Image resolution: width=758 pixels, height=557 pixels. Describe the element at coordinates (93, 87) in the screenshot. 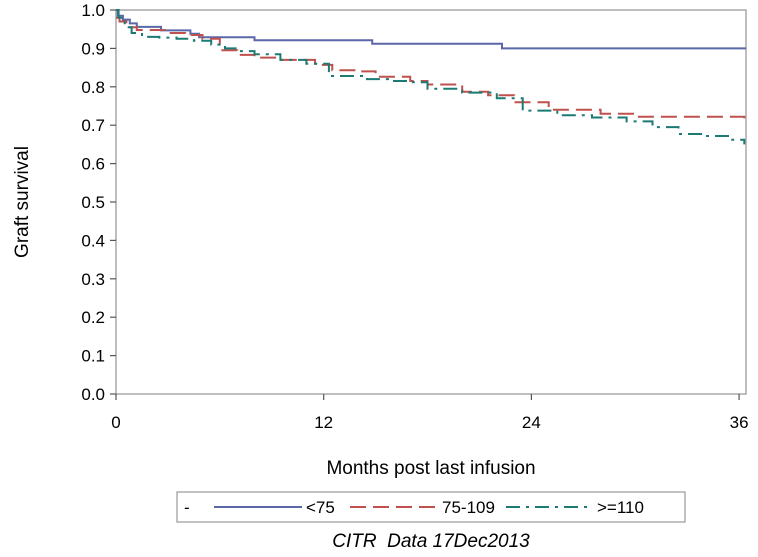

I see `y-tick-label: 0.8` at that location.